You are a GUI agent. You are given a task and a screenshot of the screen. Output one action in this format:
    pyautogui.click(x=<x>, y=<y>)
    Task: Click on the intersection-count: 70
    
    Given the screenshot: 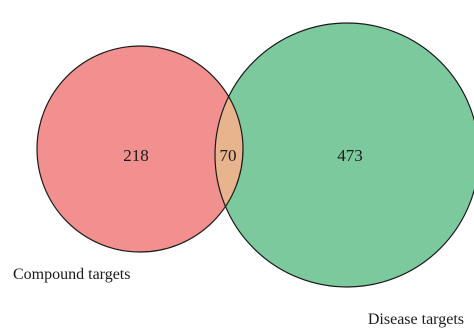 What is the action you would take?
    pyautogui.click(x=228, y=155)
    